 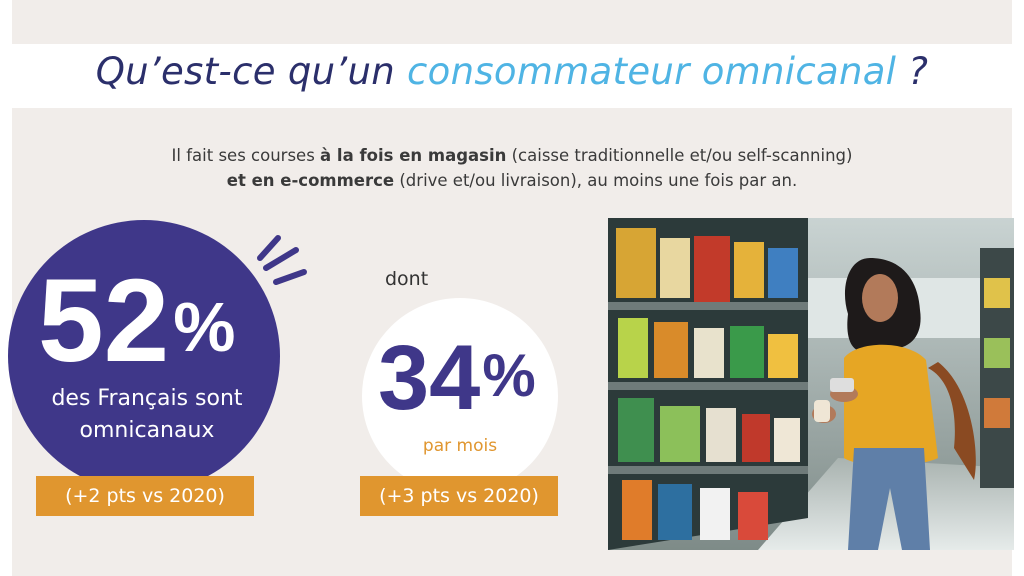 I want to click on definition-line-1-prefix: Il fait ses courses, so click(x=246, y=155).